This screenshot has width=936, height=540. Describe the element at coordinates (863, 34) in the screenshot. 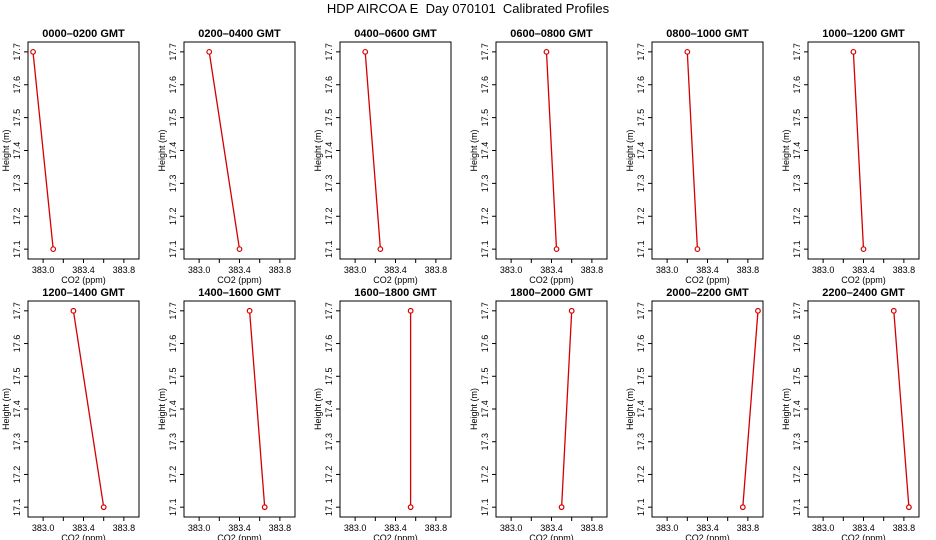

I see `panel-title: 1000–1200 GMT` at that location.